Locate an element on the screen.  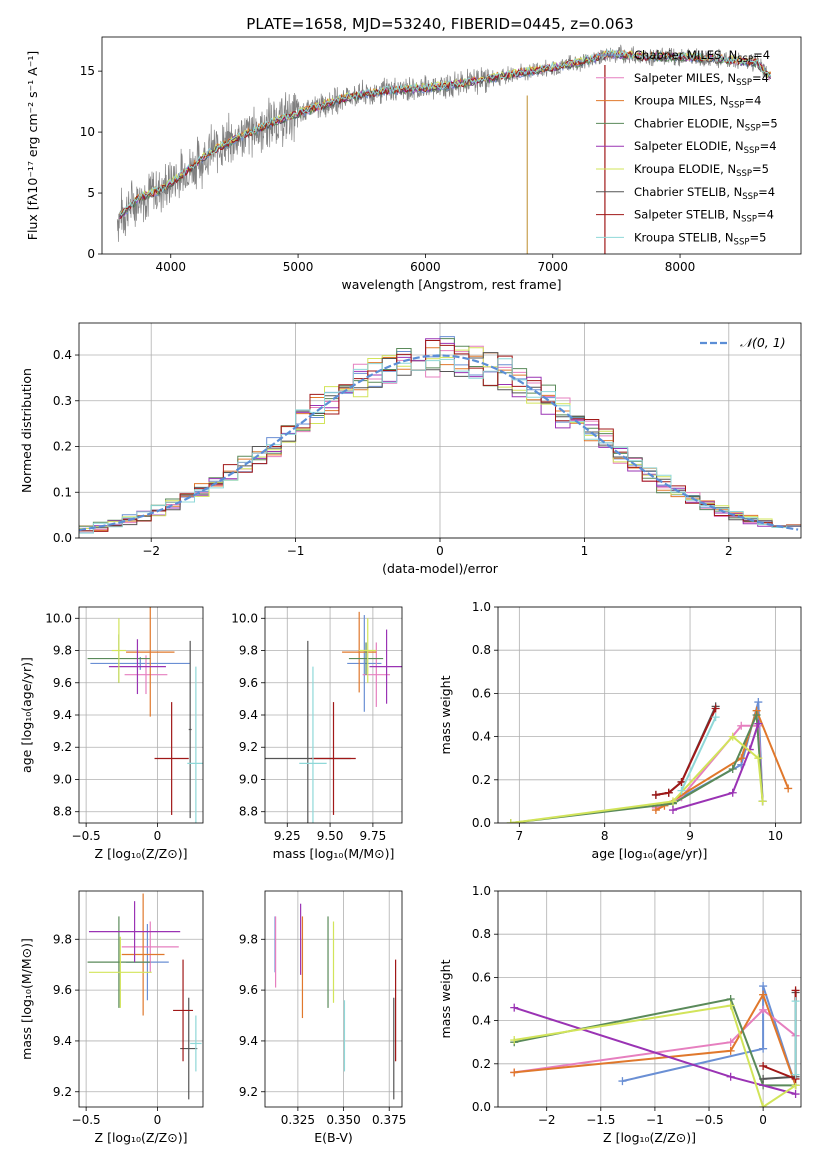
y-tick-label: 1.0 is located at coordinates (481, 891).